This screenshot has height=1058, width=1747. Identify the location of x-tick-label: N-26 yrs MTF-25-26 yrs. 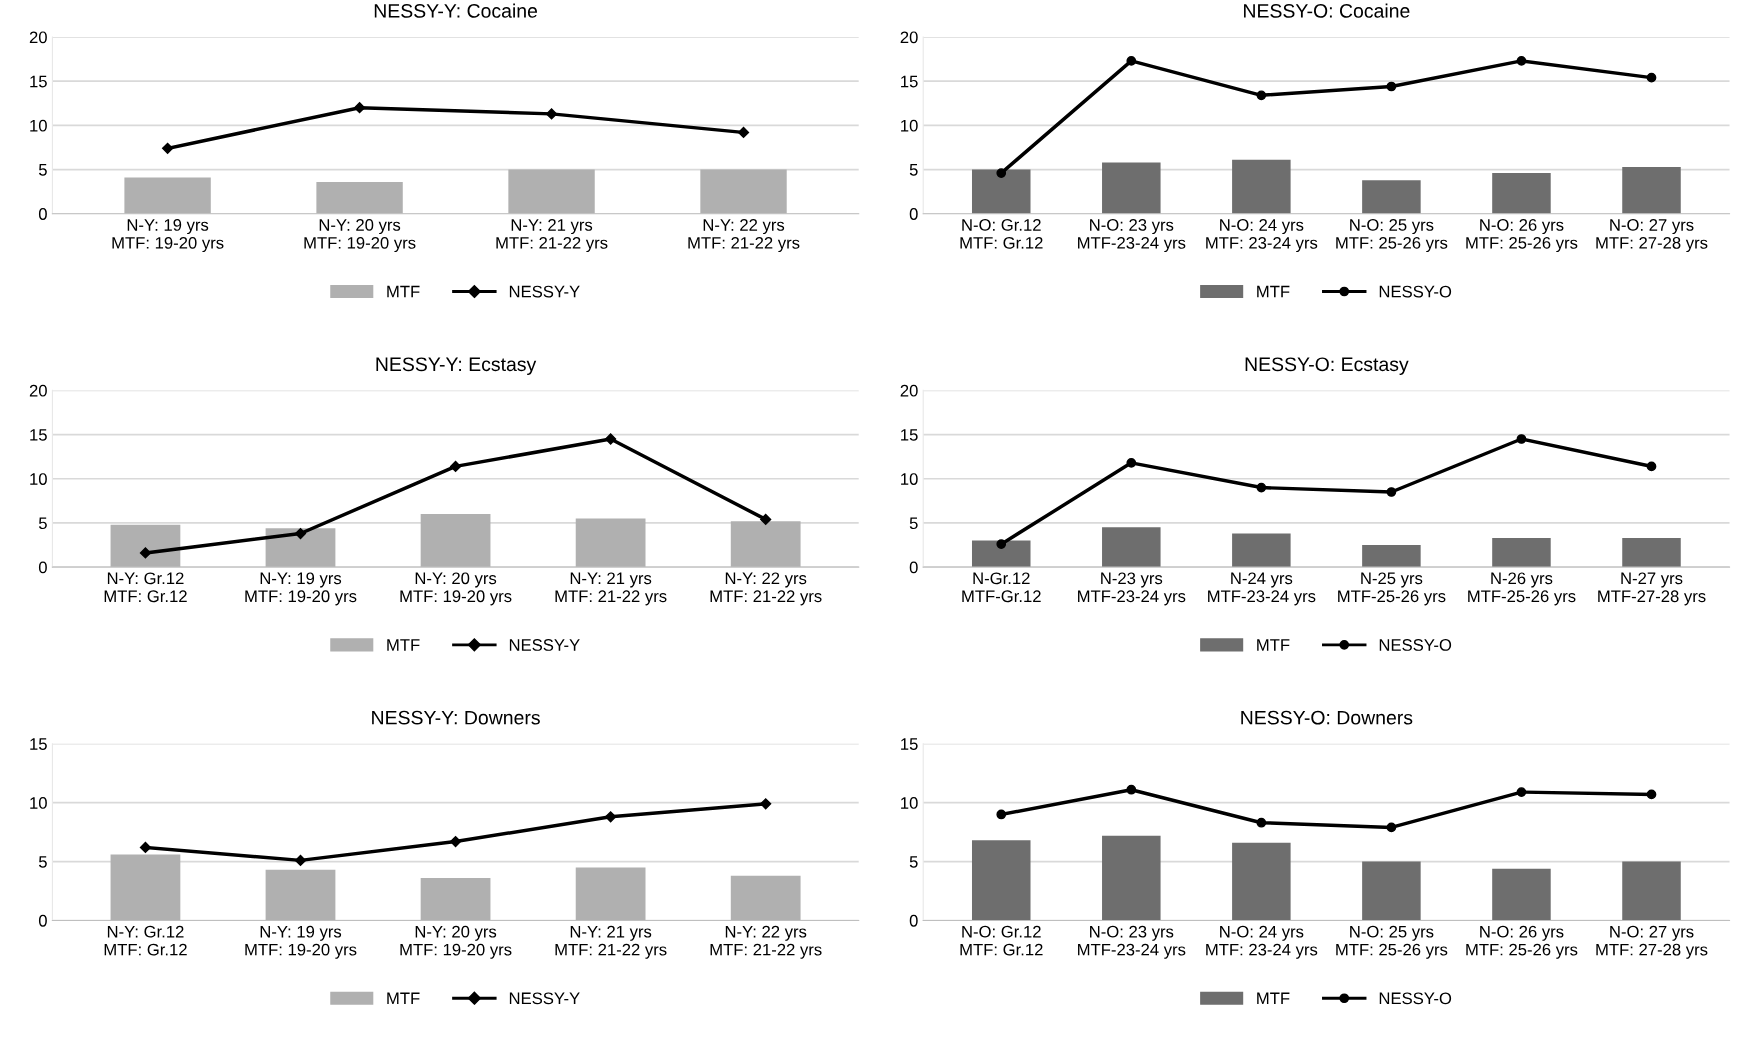
(1522, 589).